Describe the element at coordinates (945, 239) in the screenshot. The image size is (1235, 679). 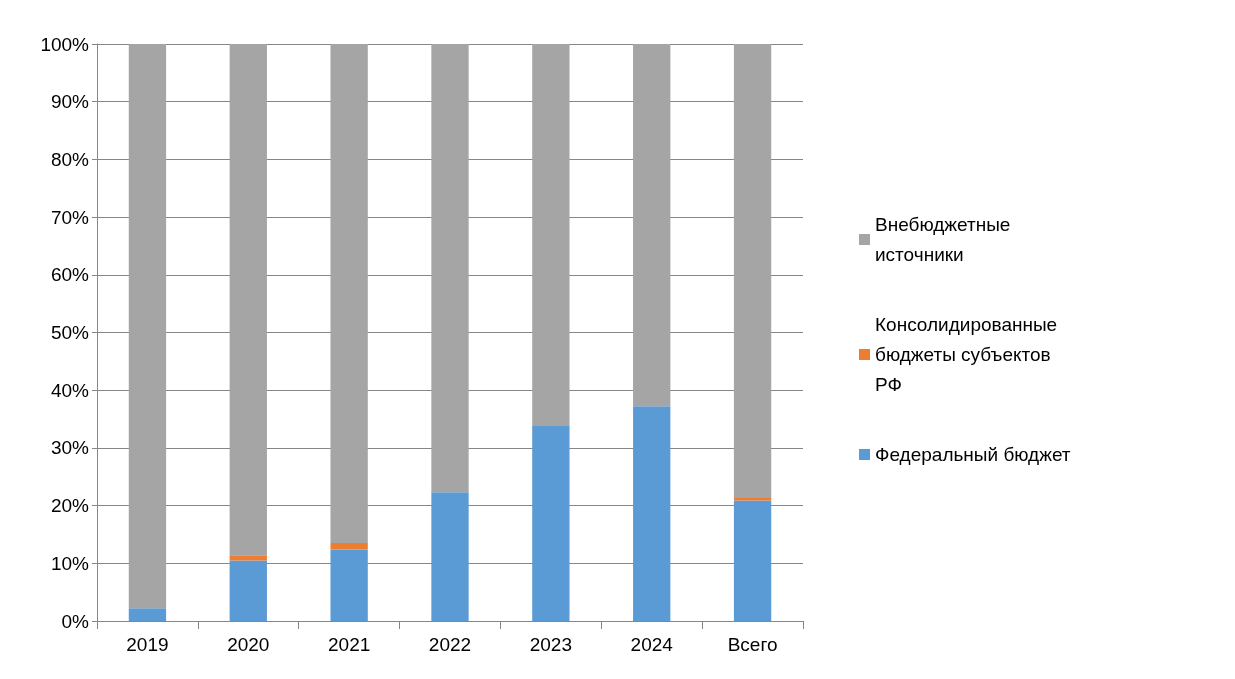
I see `legend-label: Внебюджетные источники` at that location.